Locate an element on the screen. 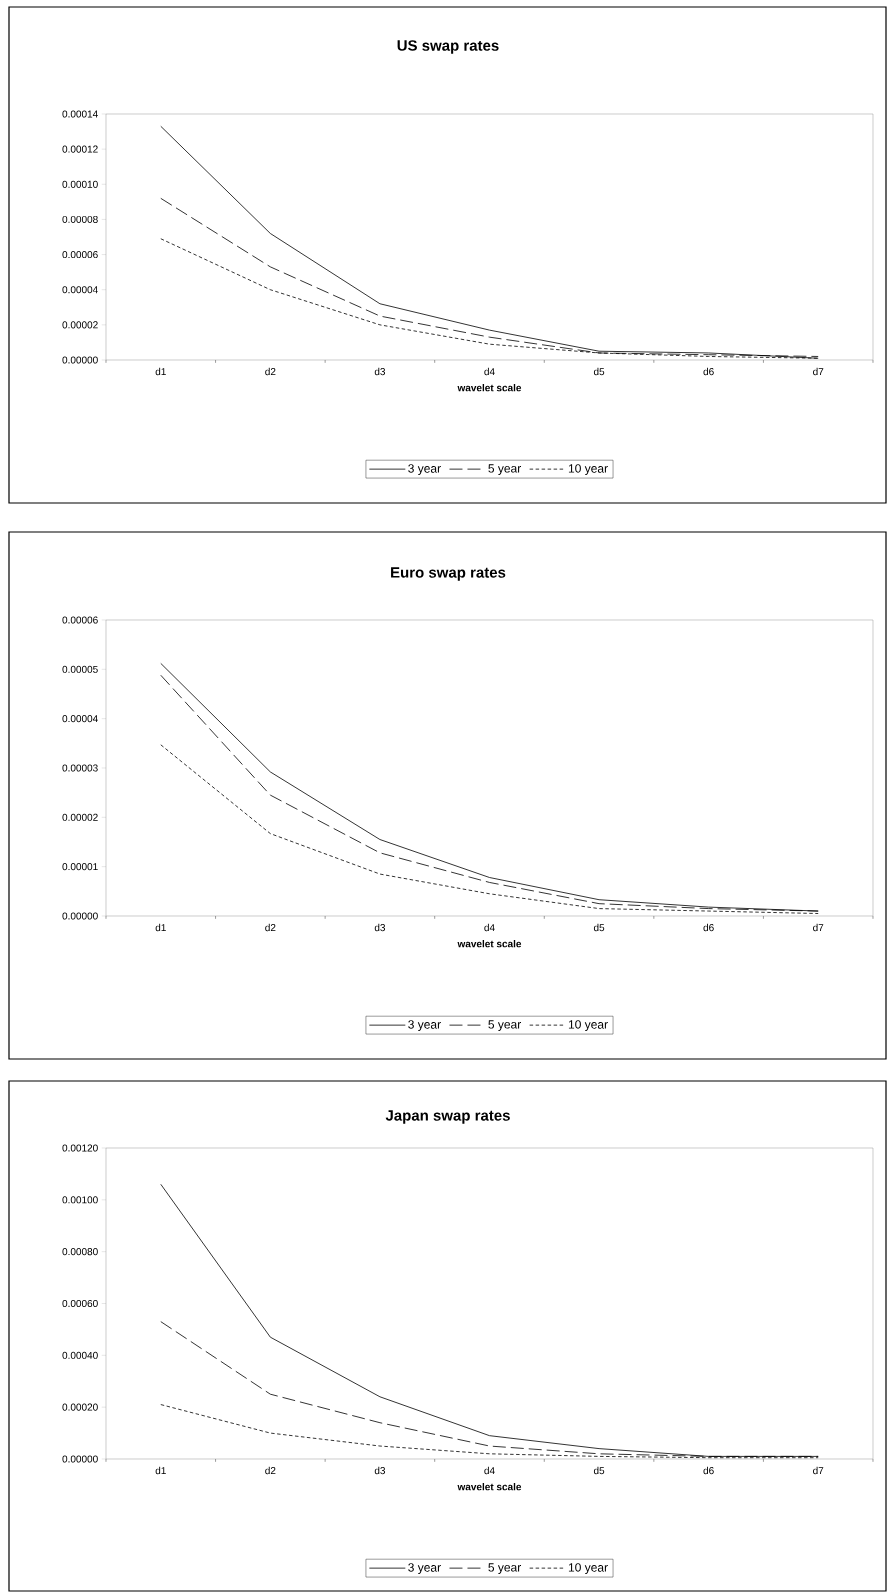 This screenshot has width=888, height=1593. y-tick-label: 0.00080 is located at coordinates (80, 1252).